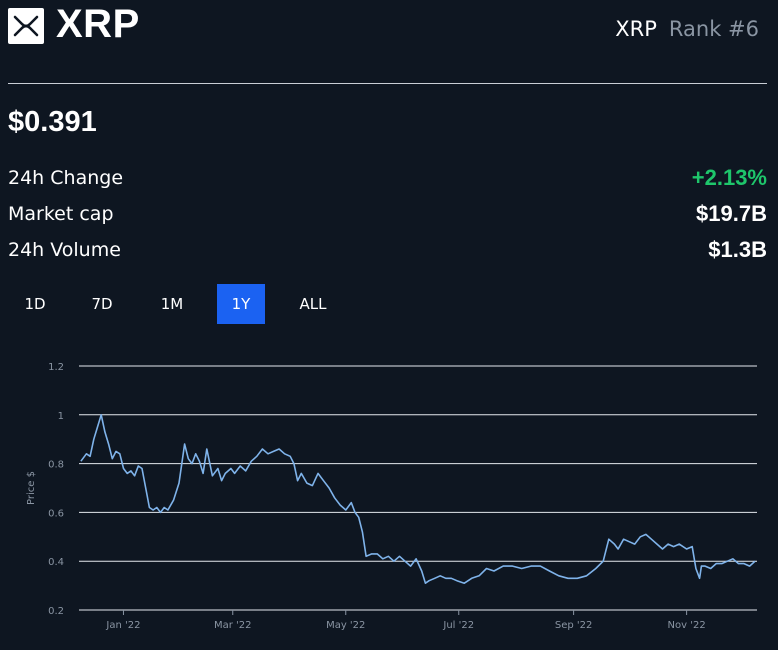 Image resolution: width=778 pixels, height=650 pixels. What do you see at coordinates (64, 250) in the screenshot?
I see `stat-label: 24h Volume` at bounding box center [64, 250].